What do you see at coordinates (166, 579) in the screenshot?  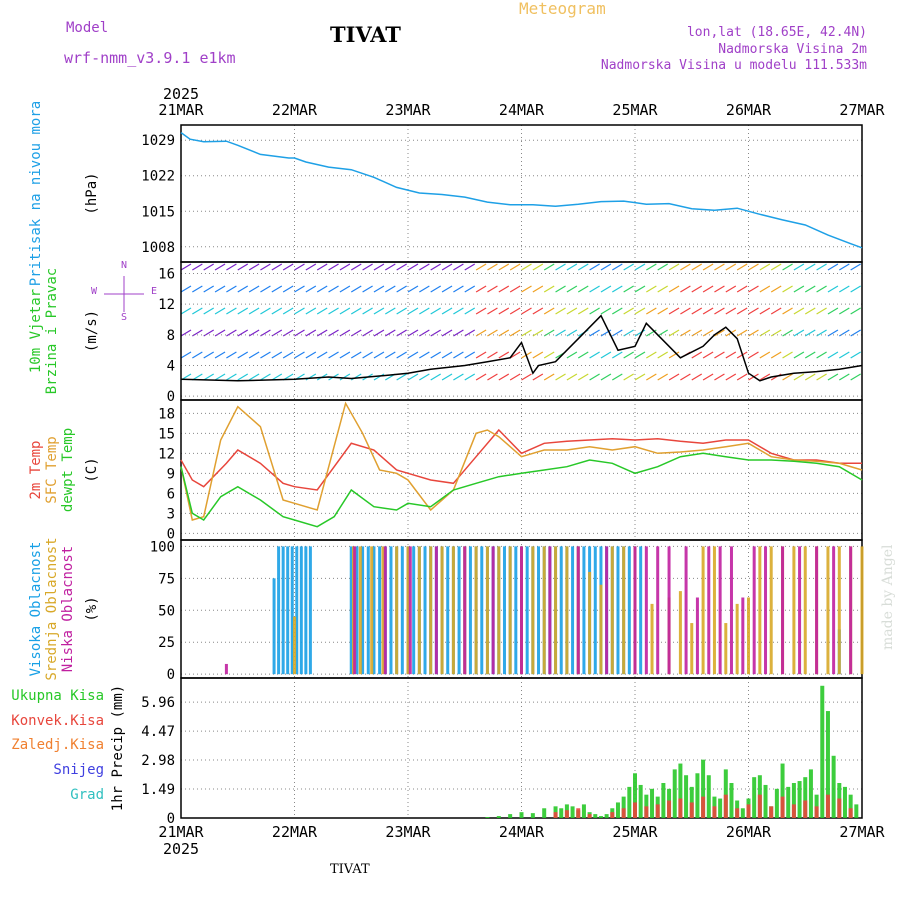 I see `y-tick-label: 75` at bounding box center [166, 579].